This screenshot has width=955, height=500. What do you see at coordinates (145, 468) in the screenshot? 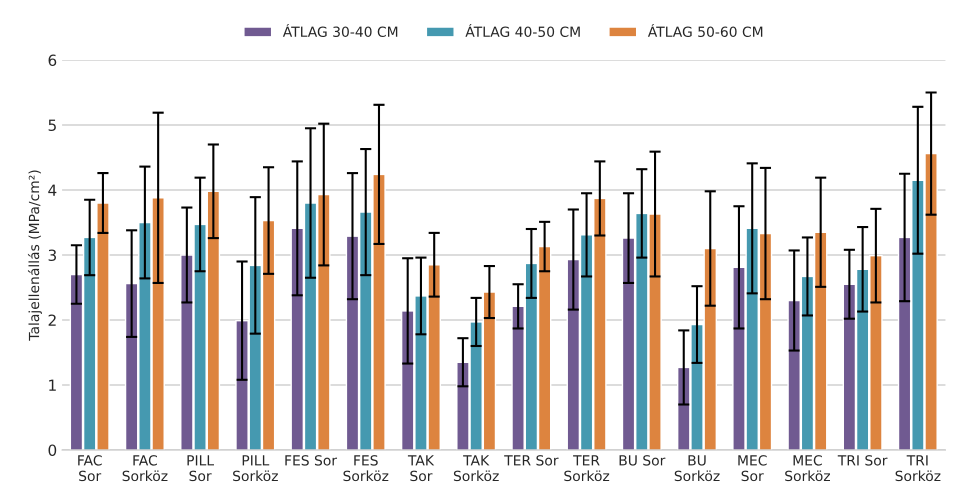
I see `x-tick-label: FAC Sorköz` at bounding box center [145, 468].